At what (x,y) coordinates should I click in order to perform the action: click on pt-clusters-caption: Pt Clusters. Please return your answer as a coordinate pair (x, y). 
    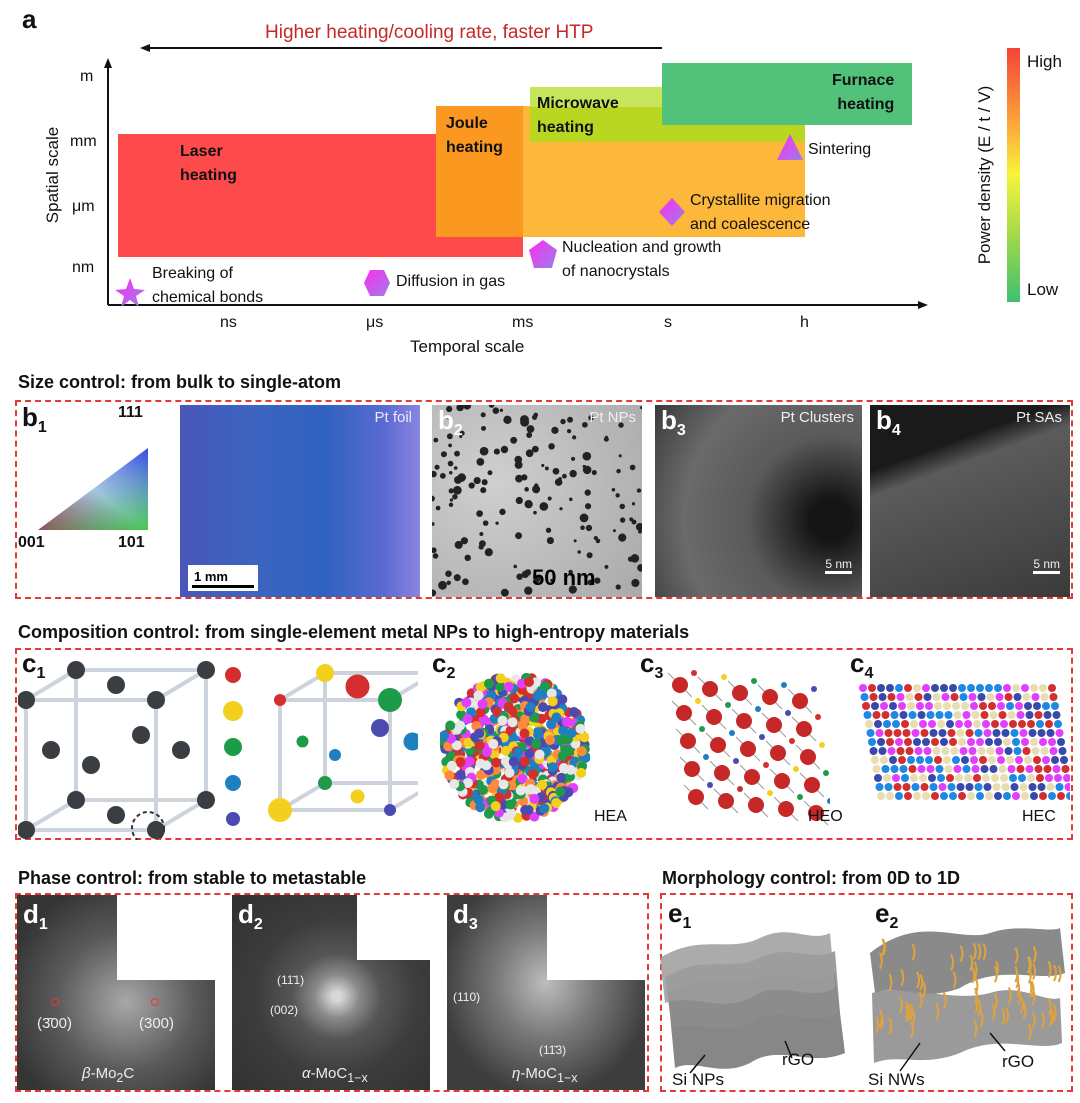
    Looking at the image, I should click on (817, 417).